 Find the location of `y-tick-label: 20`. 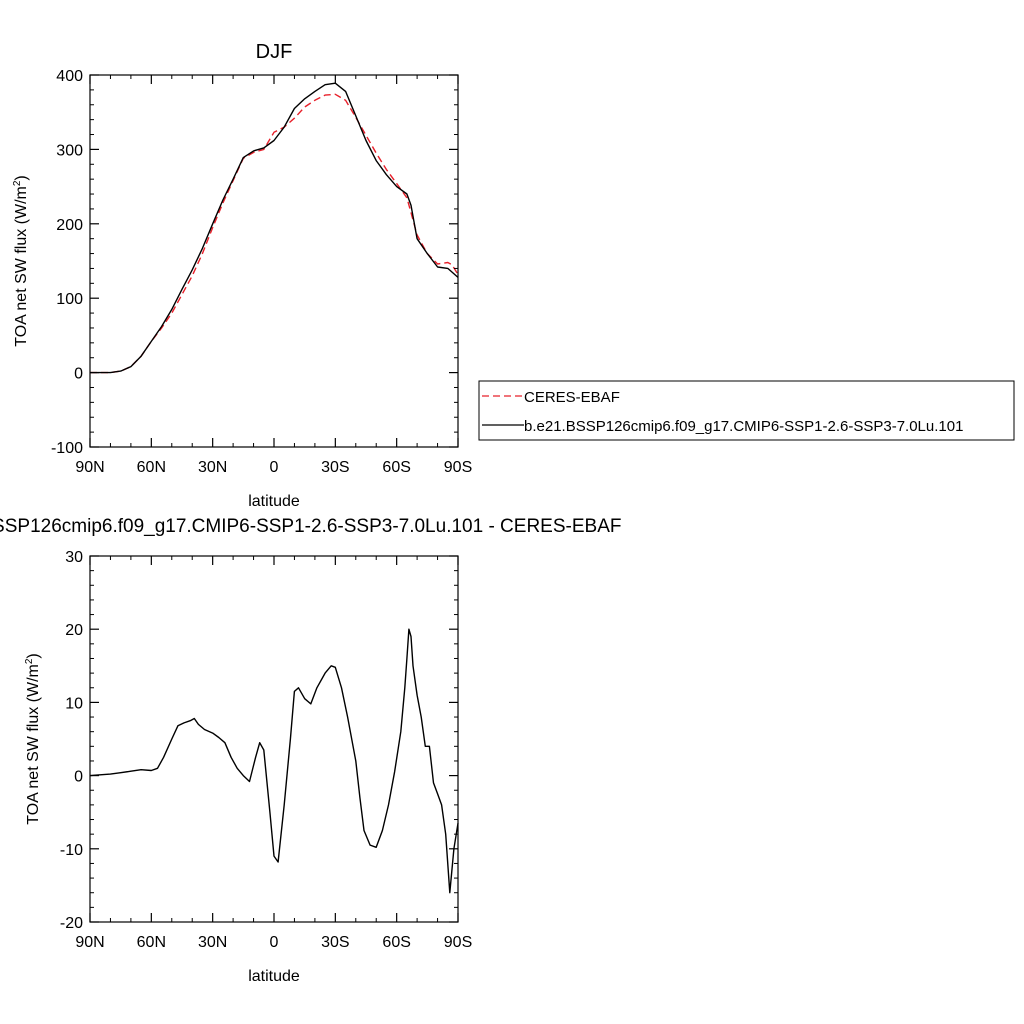

y-tick-label: 20 is located at coordinates (74, 630).